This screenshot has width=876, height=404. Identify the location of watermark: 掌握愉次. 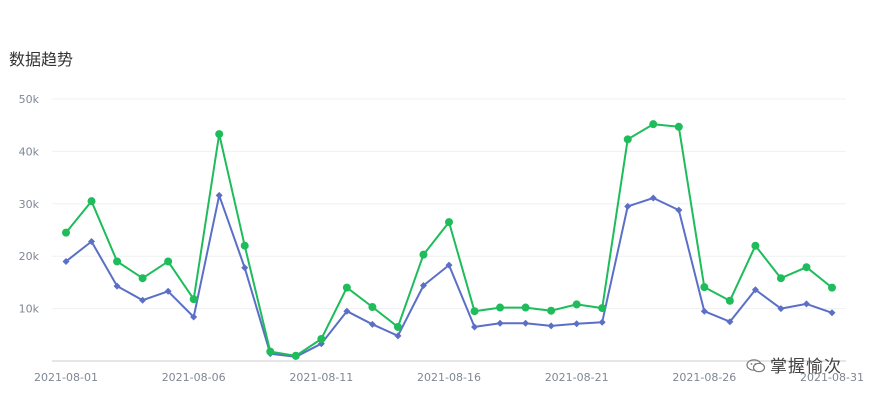
(794, 364).